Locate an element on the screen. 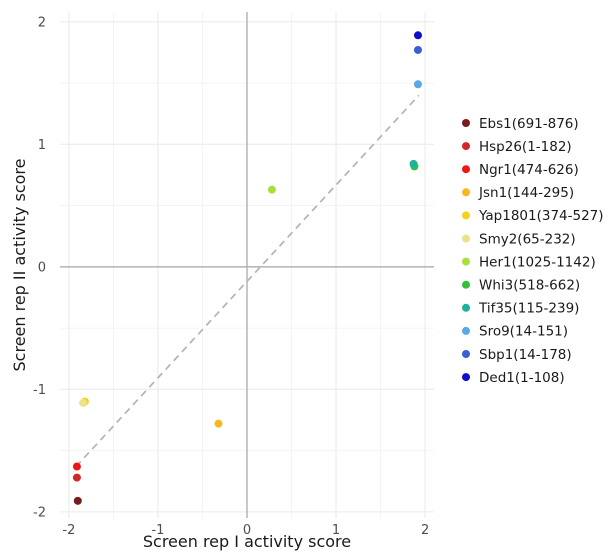 Image resolution: width=613 pixels, height=551 pixels. legend-label: Whi3(518-662) is located at coordinates (529, 286).